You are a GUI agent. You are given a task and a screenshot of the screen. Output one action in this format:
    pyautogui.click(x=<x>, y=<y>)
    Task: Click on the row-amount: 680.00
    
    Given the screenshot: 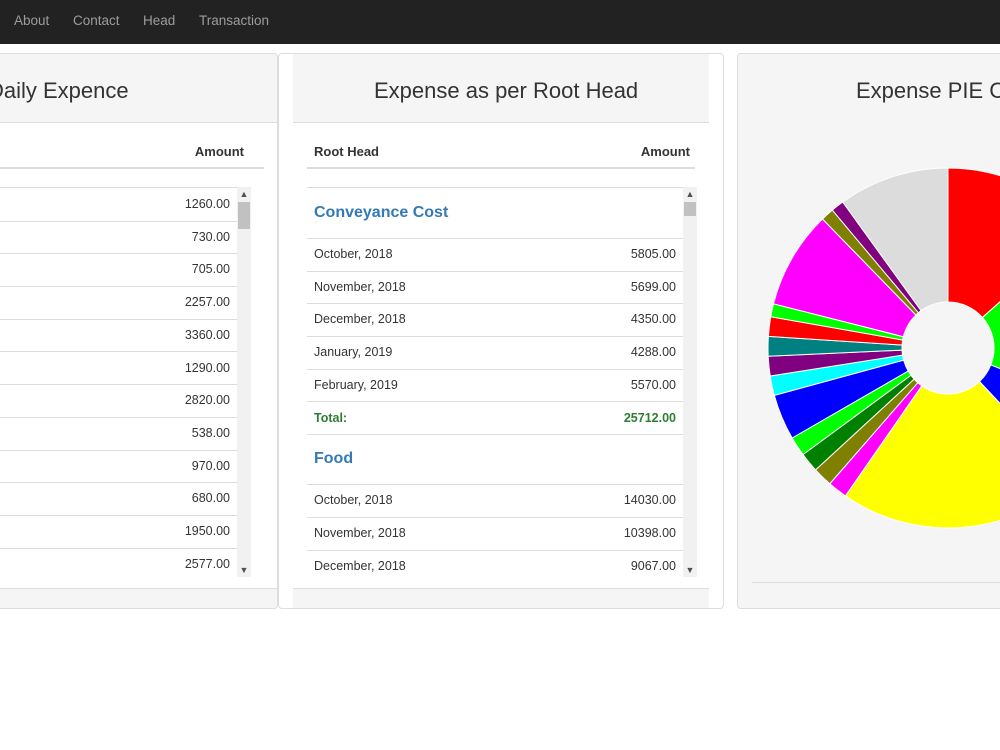 What is the action you would take?
    pyautogui.click(x=210, y=498)
    